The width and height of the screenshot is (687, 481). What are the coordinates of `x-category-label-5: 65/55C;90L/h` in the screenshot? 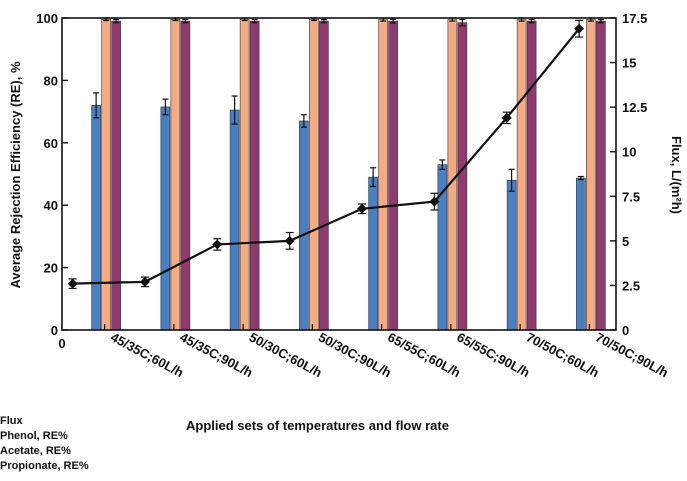 It's located at (493, 354).